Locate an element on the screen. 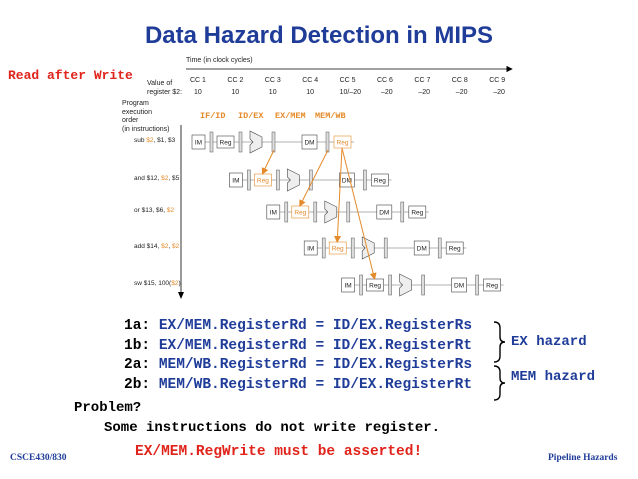 This screenshot has width=638, height=479. solution-text: EX/MEM.RegWrite must be asserted! is located at coordinates (279, 452).